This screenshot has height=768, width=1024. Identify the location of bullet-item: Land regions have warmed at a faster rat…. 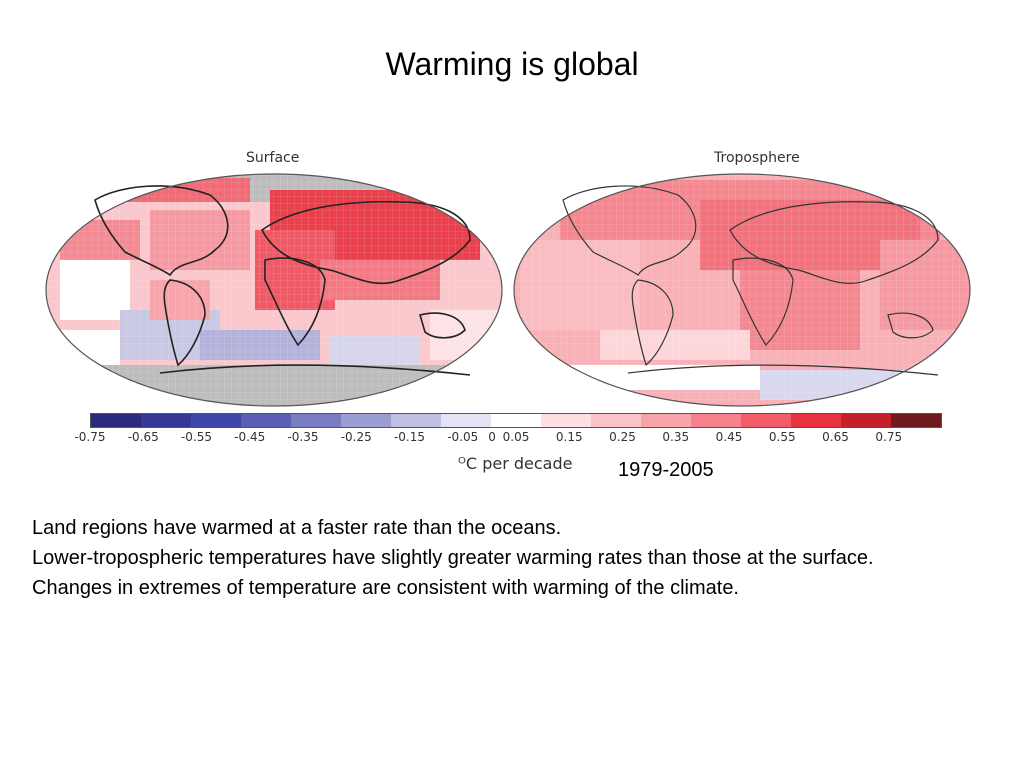
(297, 528).